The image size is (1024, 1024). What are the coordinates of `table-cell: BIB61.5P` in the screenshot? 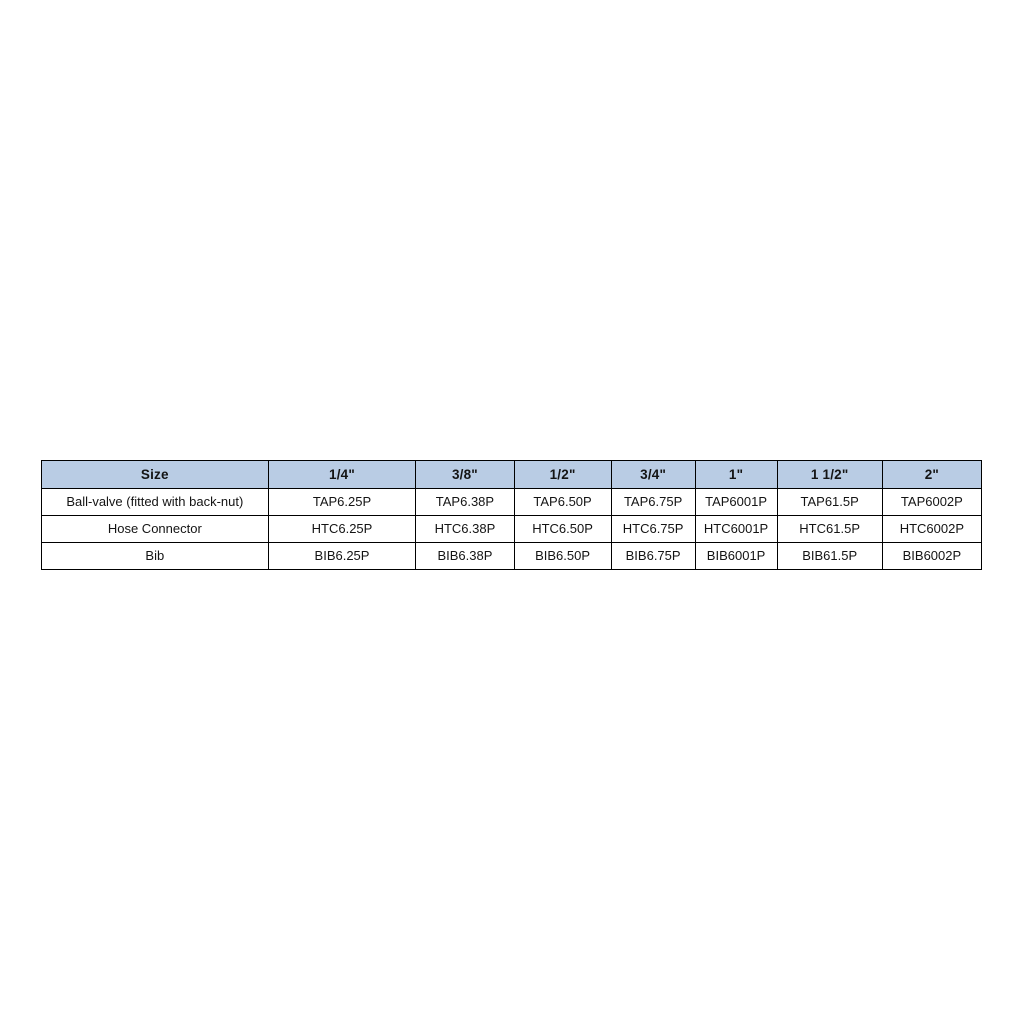 It's located at (829, 556).